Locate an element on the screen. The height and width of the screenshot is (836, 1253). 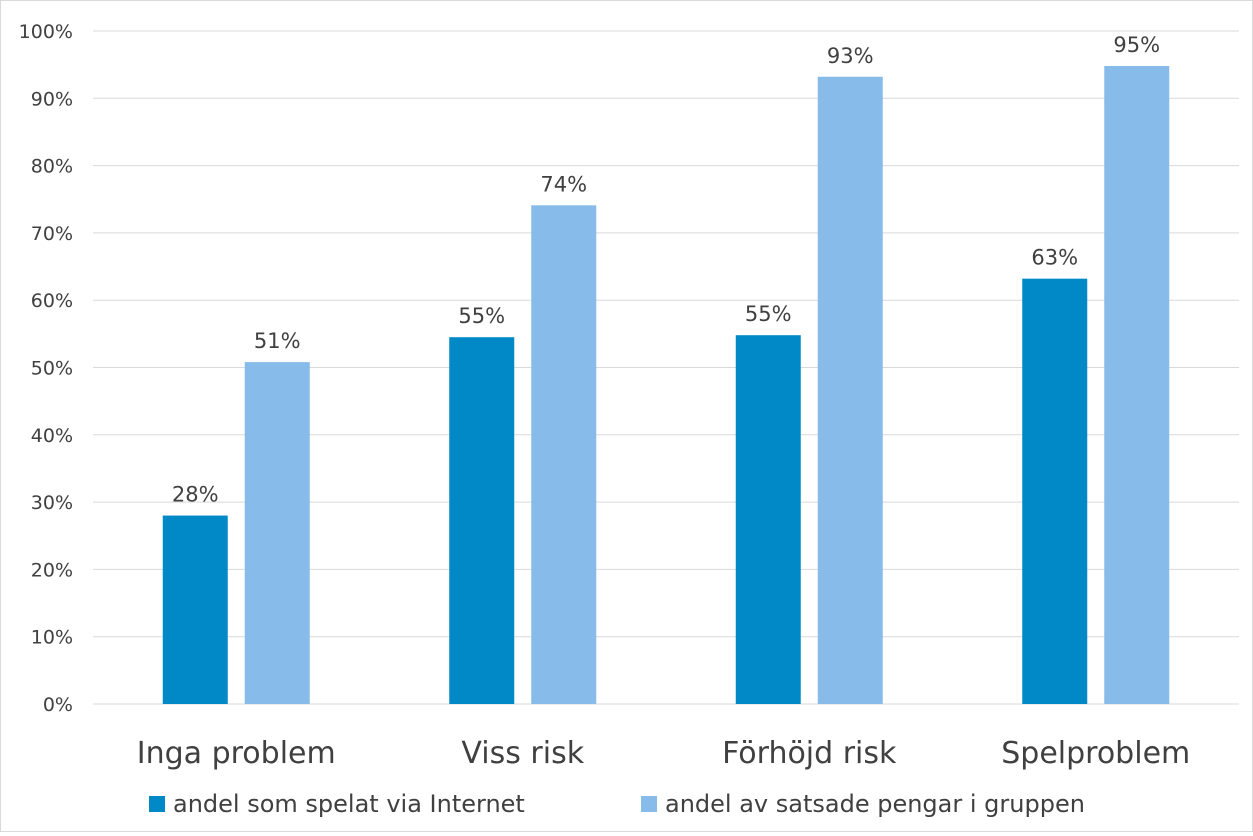
x-category-label: Viss risk is located at coordinates (522, 753).